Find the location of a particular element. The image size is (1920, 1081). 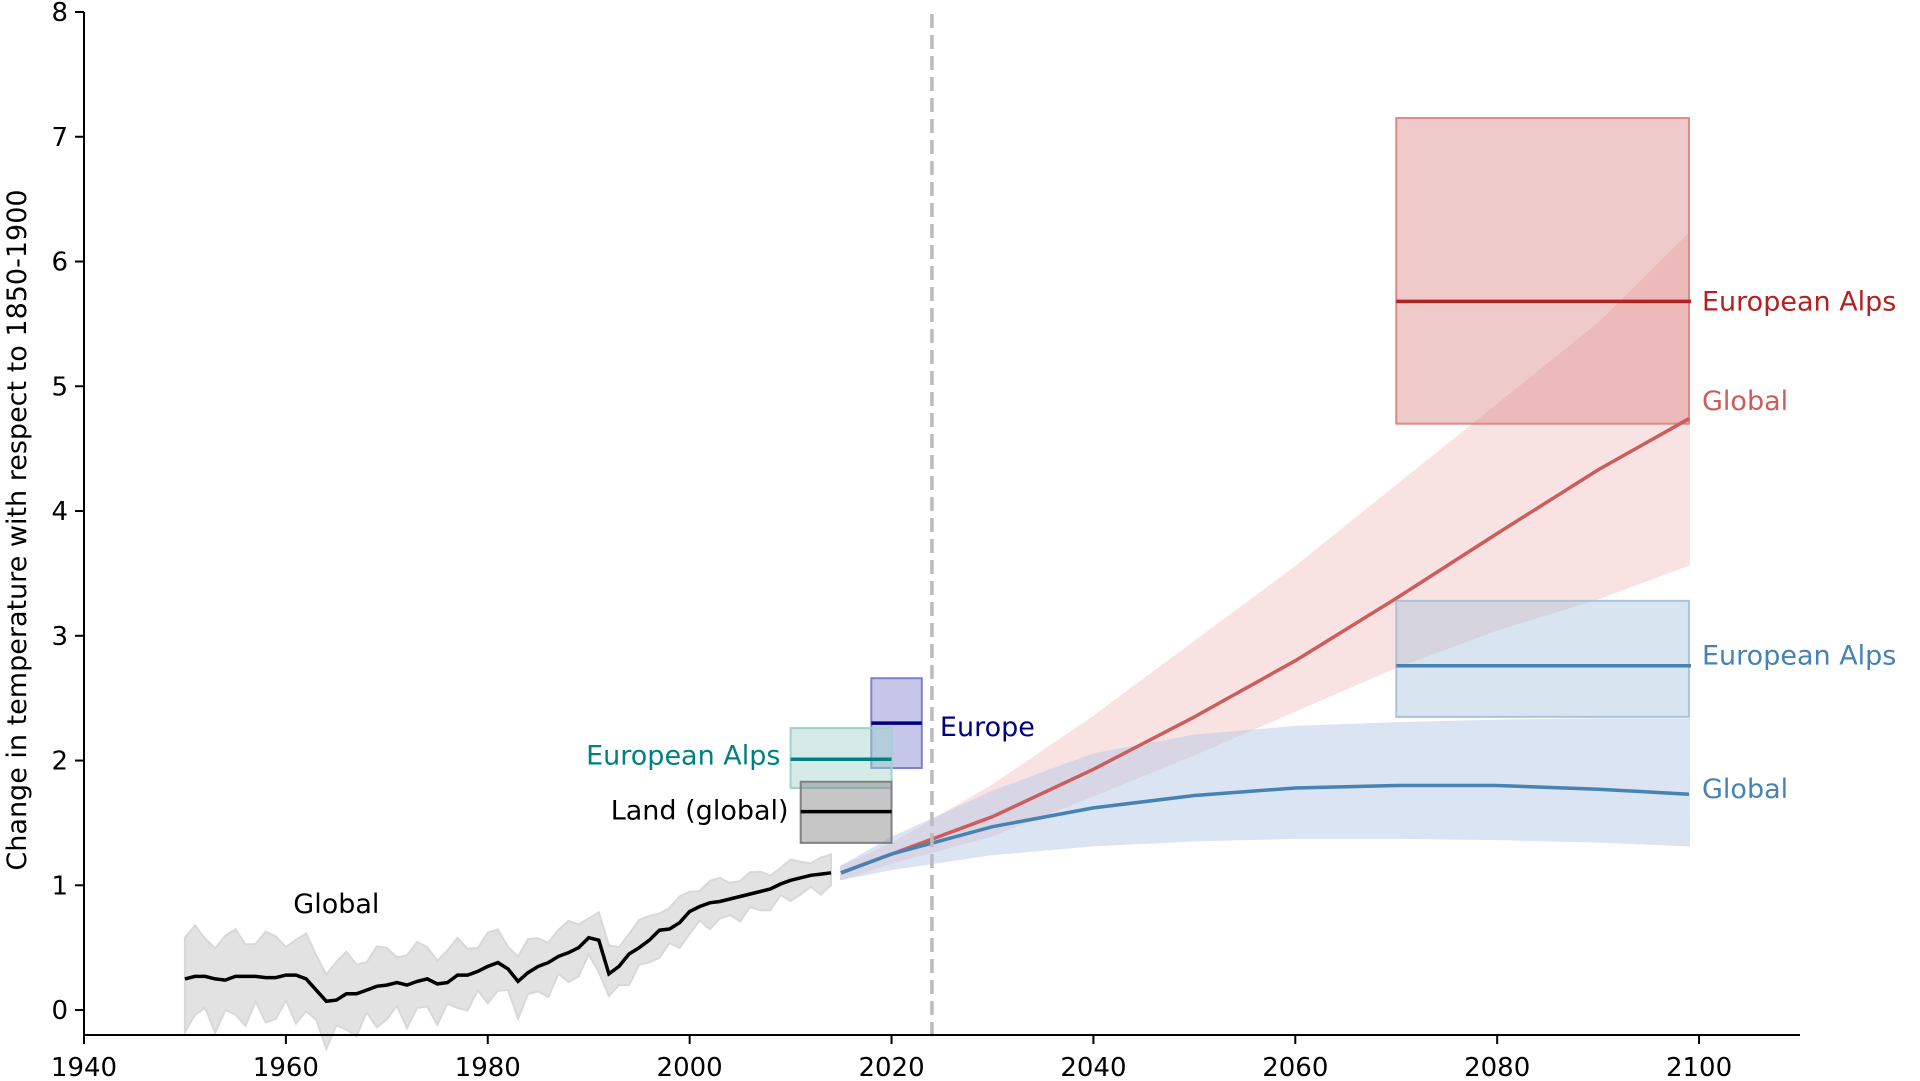

y-tick-label: 8 is located at coordinates (59, 14).